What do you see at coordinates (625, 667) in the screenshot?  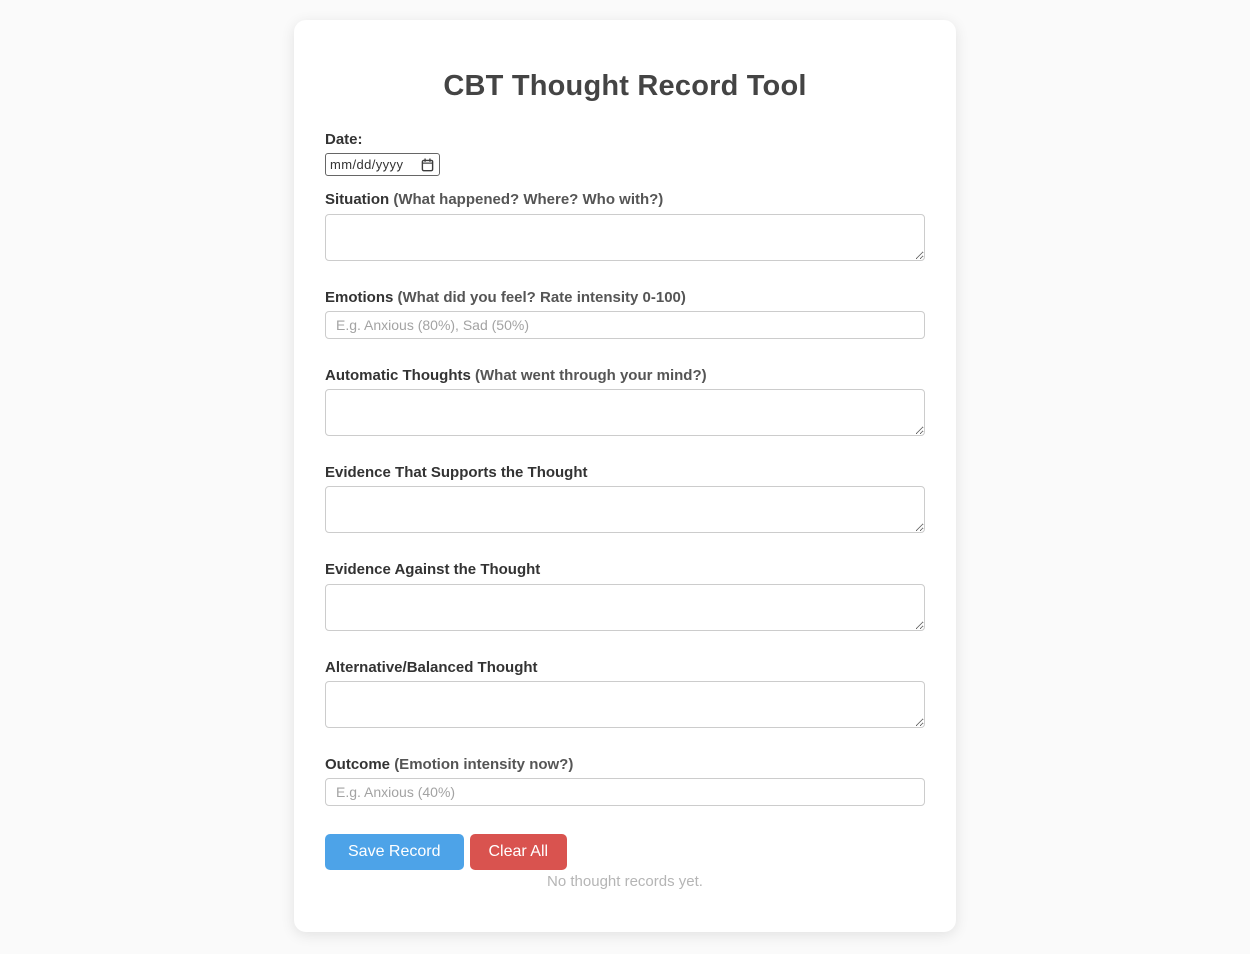 I see `alternative-thought-label: Alternative/Balanced Thought` at bounding box center [625, 667].